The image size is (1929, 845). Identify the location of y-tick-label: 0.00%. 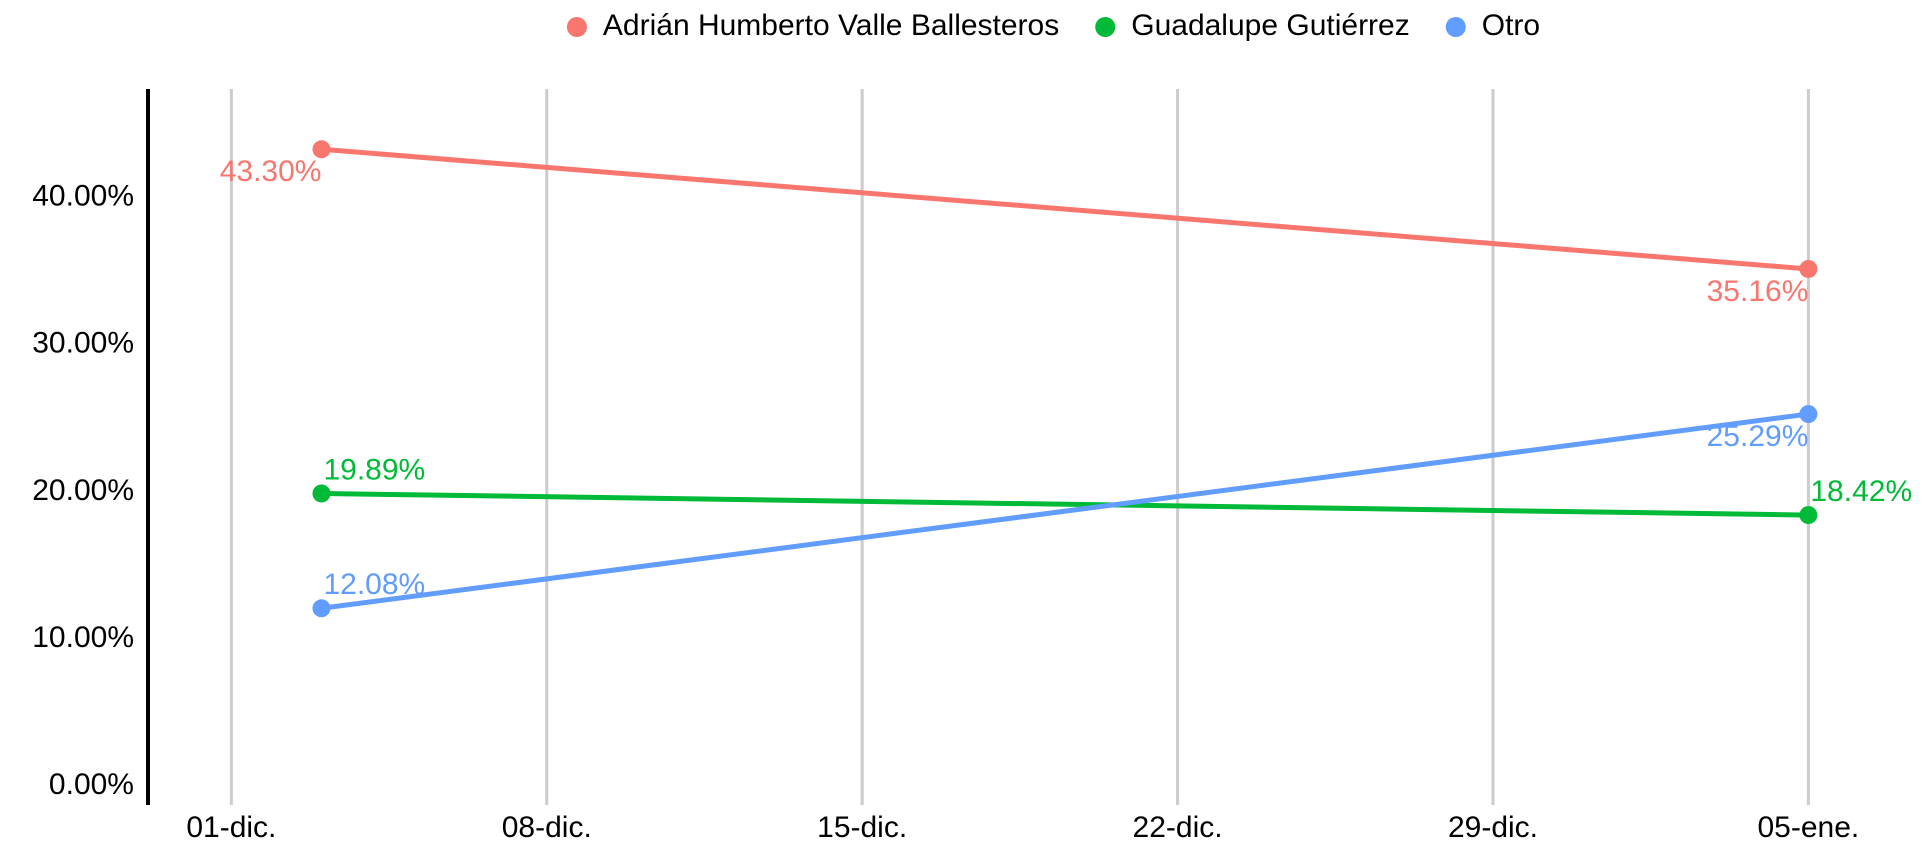
(91, 784).